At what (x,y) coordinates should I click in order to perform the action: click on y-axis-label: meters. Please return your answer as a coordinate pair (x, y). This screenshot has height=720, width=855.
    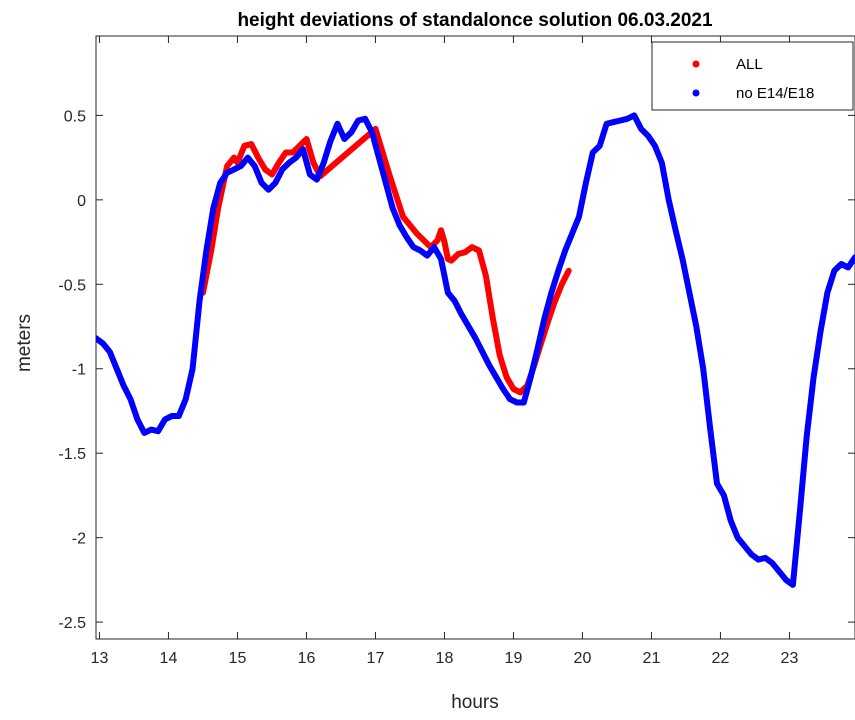
    Looking at the image, I should click on (24, 343).